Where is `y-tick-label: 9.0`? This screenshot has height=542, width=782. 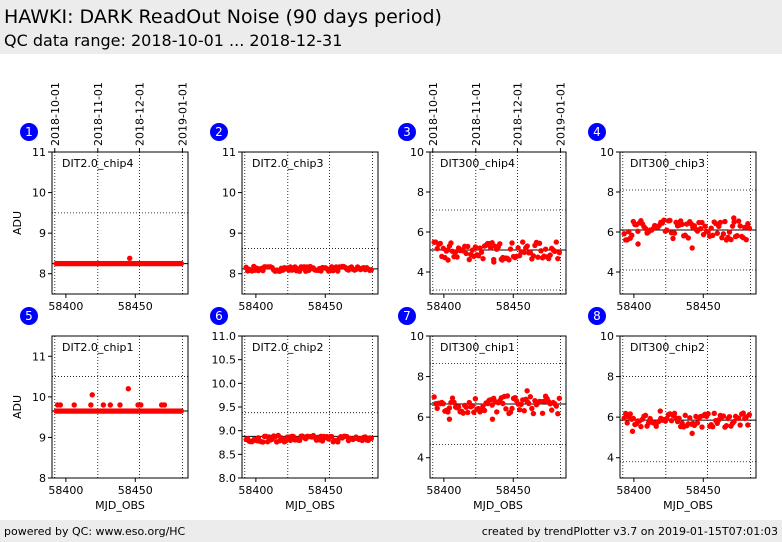
y-tick-label: 9.0 is located at coordinates (228, 431).